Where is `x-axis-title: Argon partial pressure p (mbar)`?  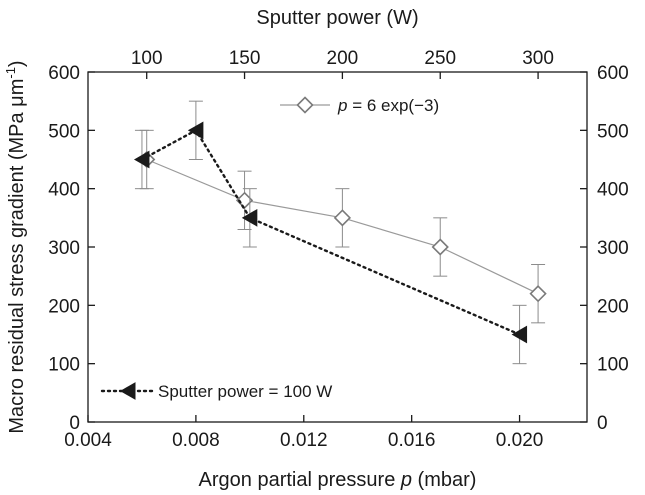
x-axis-title: Argon partial pressure p (mbar) is located at coordinates (338, 480).